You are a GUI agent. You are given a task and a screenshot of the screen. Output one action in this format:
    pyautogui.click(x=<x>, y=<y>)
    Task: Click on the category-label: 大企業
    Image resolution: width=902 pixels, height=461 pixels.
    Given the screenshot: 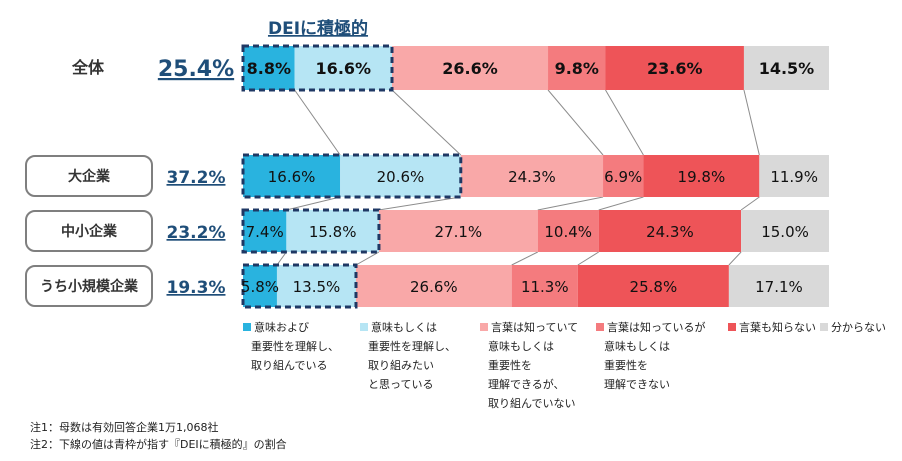 What is the action you would take?
    pyautogui.click(x=89, y=176)
    